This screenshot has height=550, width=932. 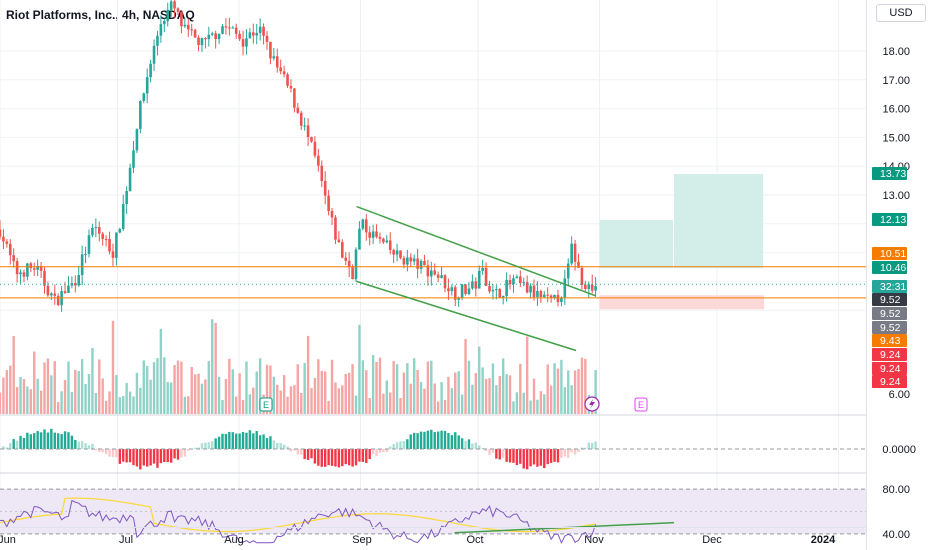 What do you see at coordinates (890, 382) in the screenshot?
I see `price-badge-label: 9.24` at bounding box center [890, 382].